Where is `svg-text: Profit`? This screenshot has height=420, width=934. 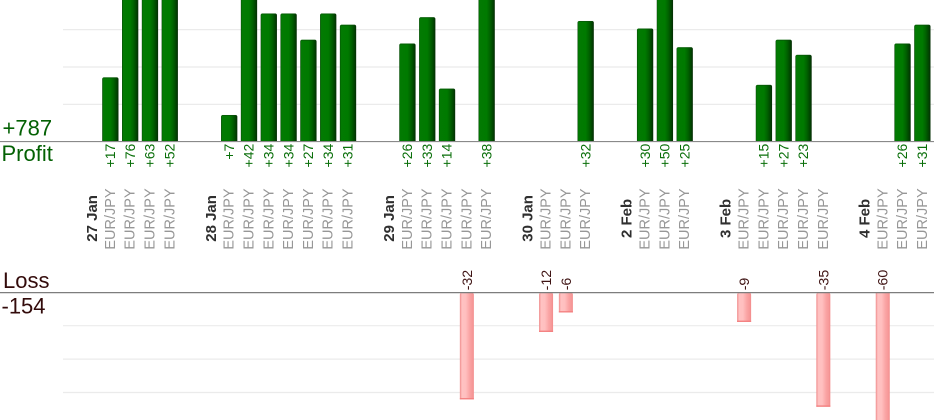 svg-text: Profit is located at coordinates (27, 153).